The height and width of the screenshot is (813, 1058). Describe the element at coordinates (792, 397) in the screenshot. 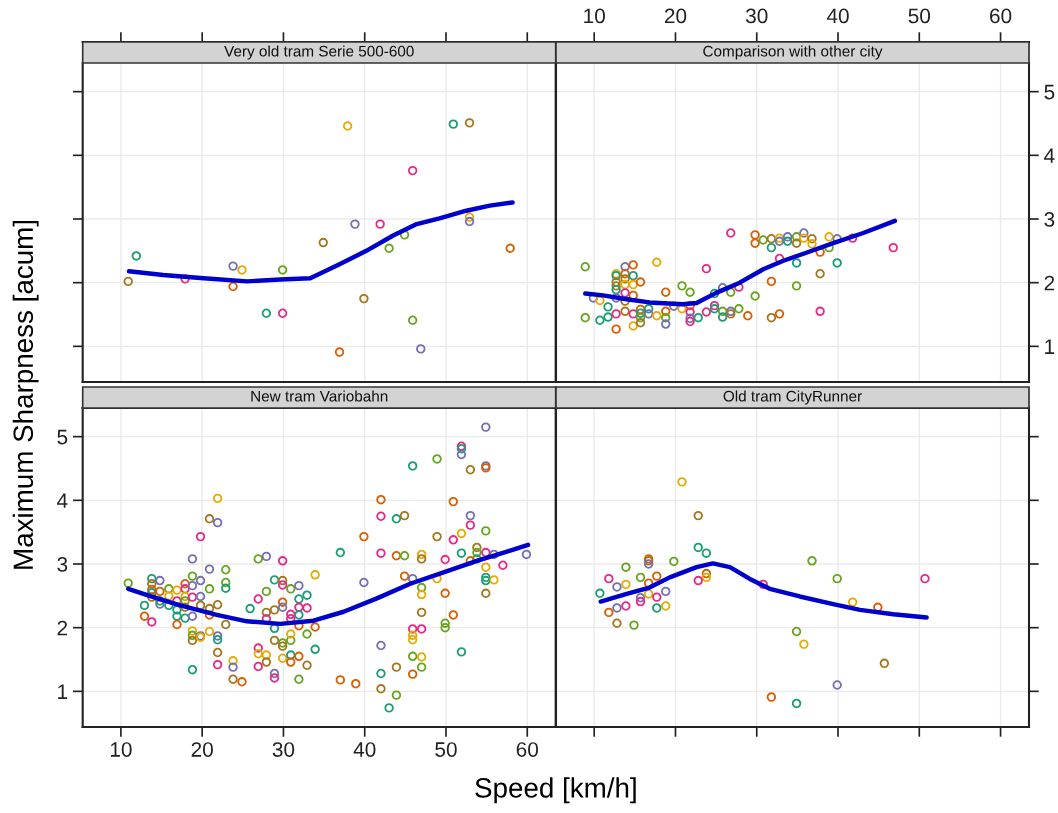

I see `chart-title: Old tram CityRunner` at that location.